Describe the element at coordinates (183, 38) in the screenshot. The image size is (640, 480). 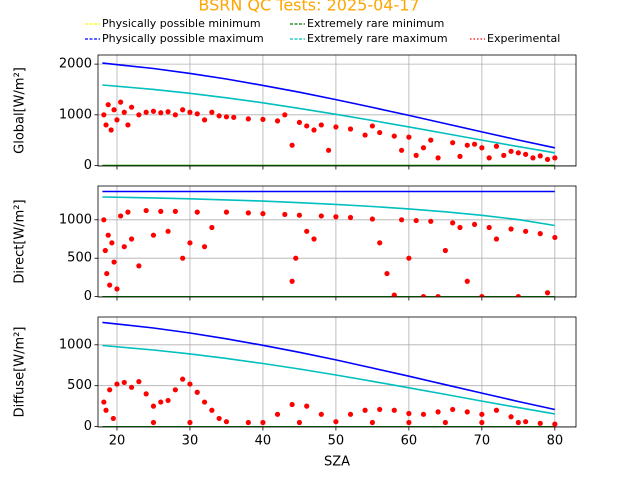
I see `legend-label: Physically possible maximum` at that location.